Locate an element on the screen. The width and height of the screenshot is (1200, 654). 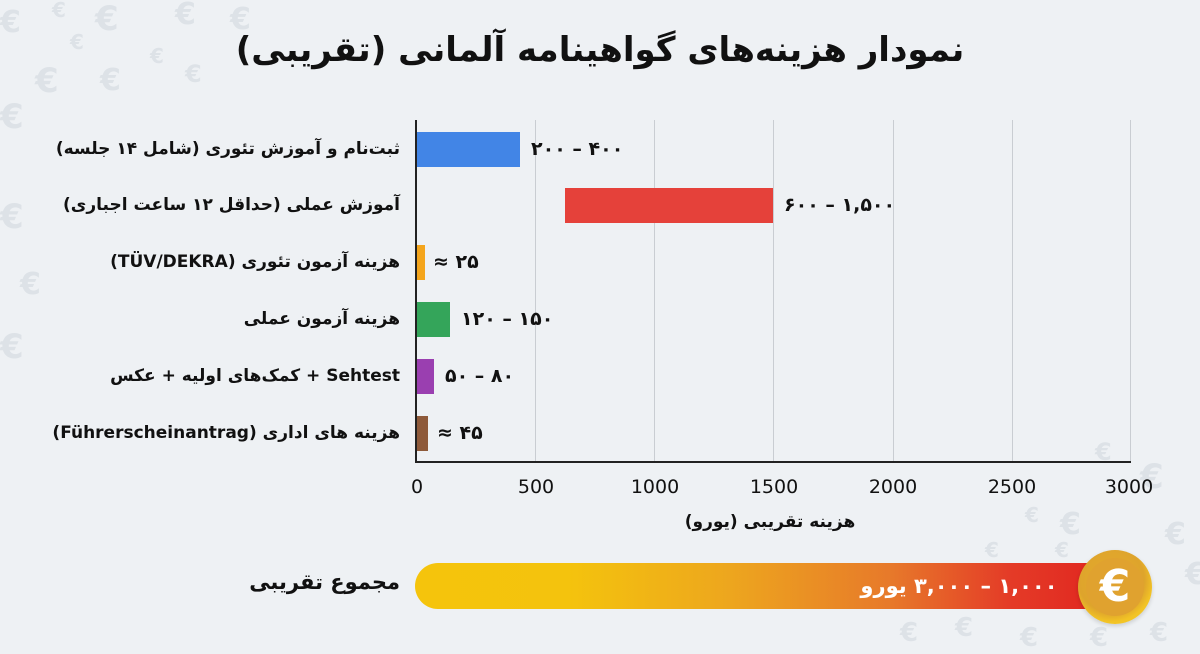
category-label: Sehtest + کمک‌های اولیه + عکس is located at coordinates (255, 376).